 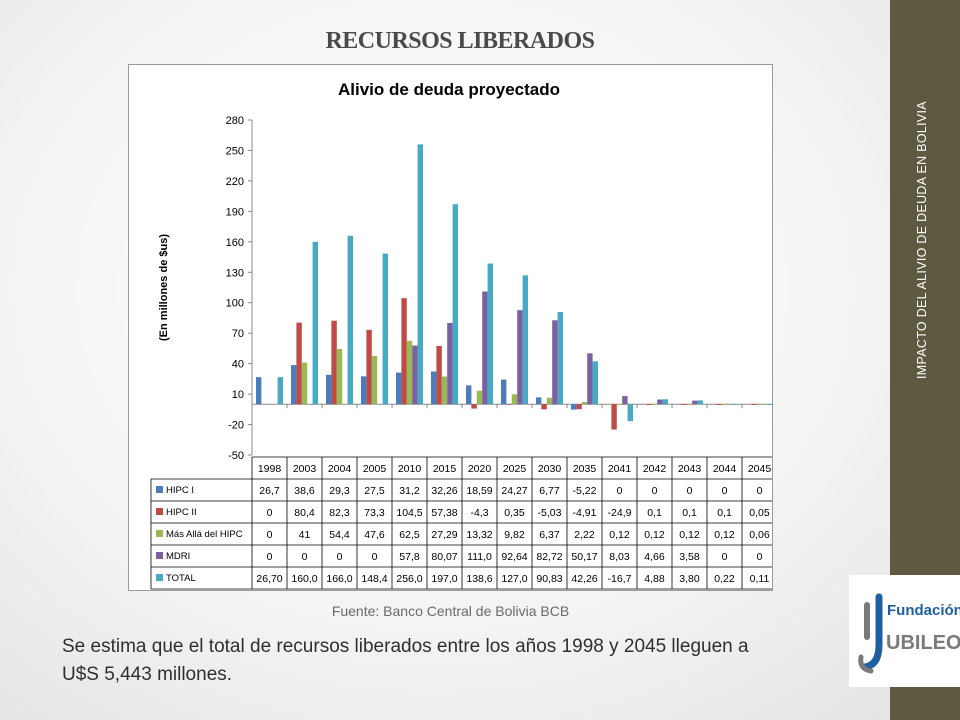 I want to click on data-label: 104,5, so click(x=409, y=513).